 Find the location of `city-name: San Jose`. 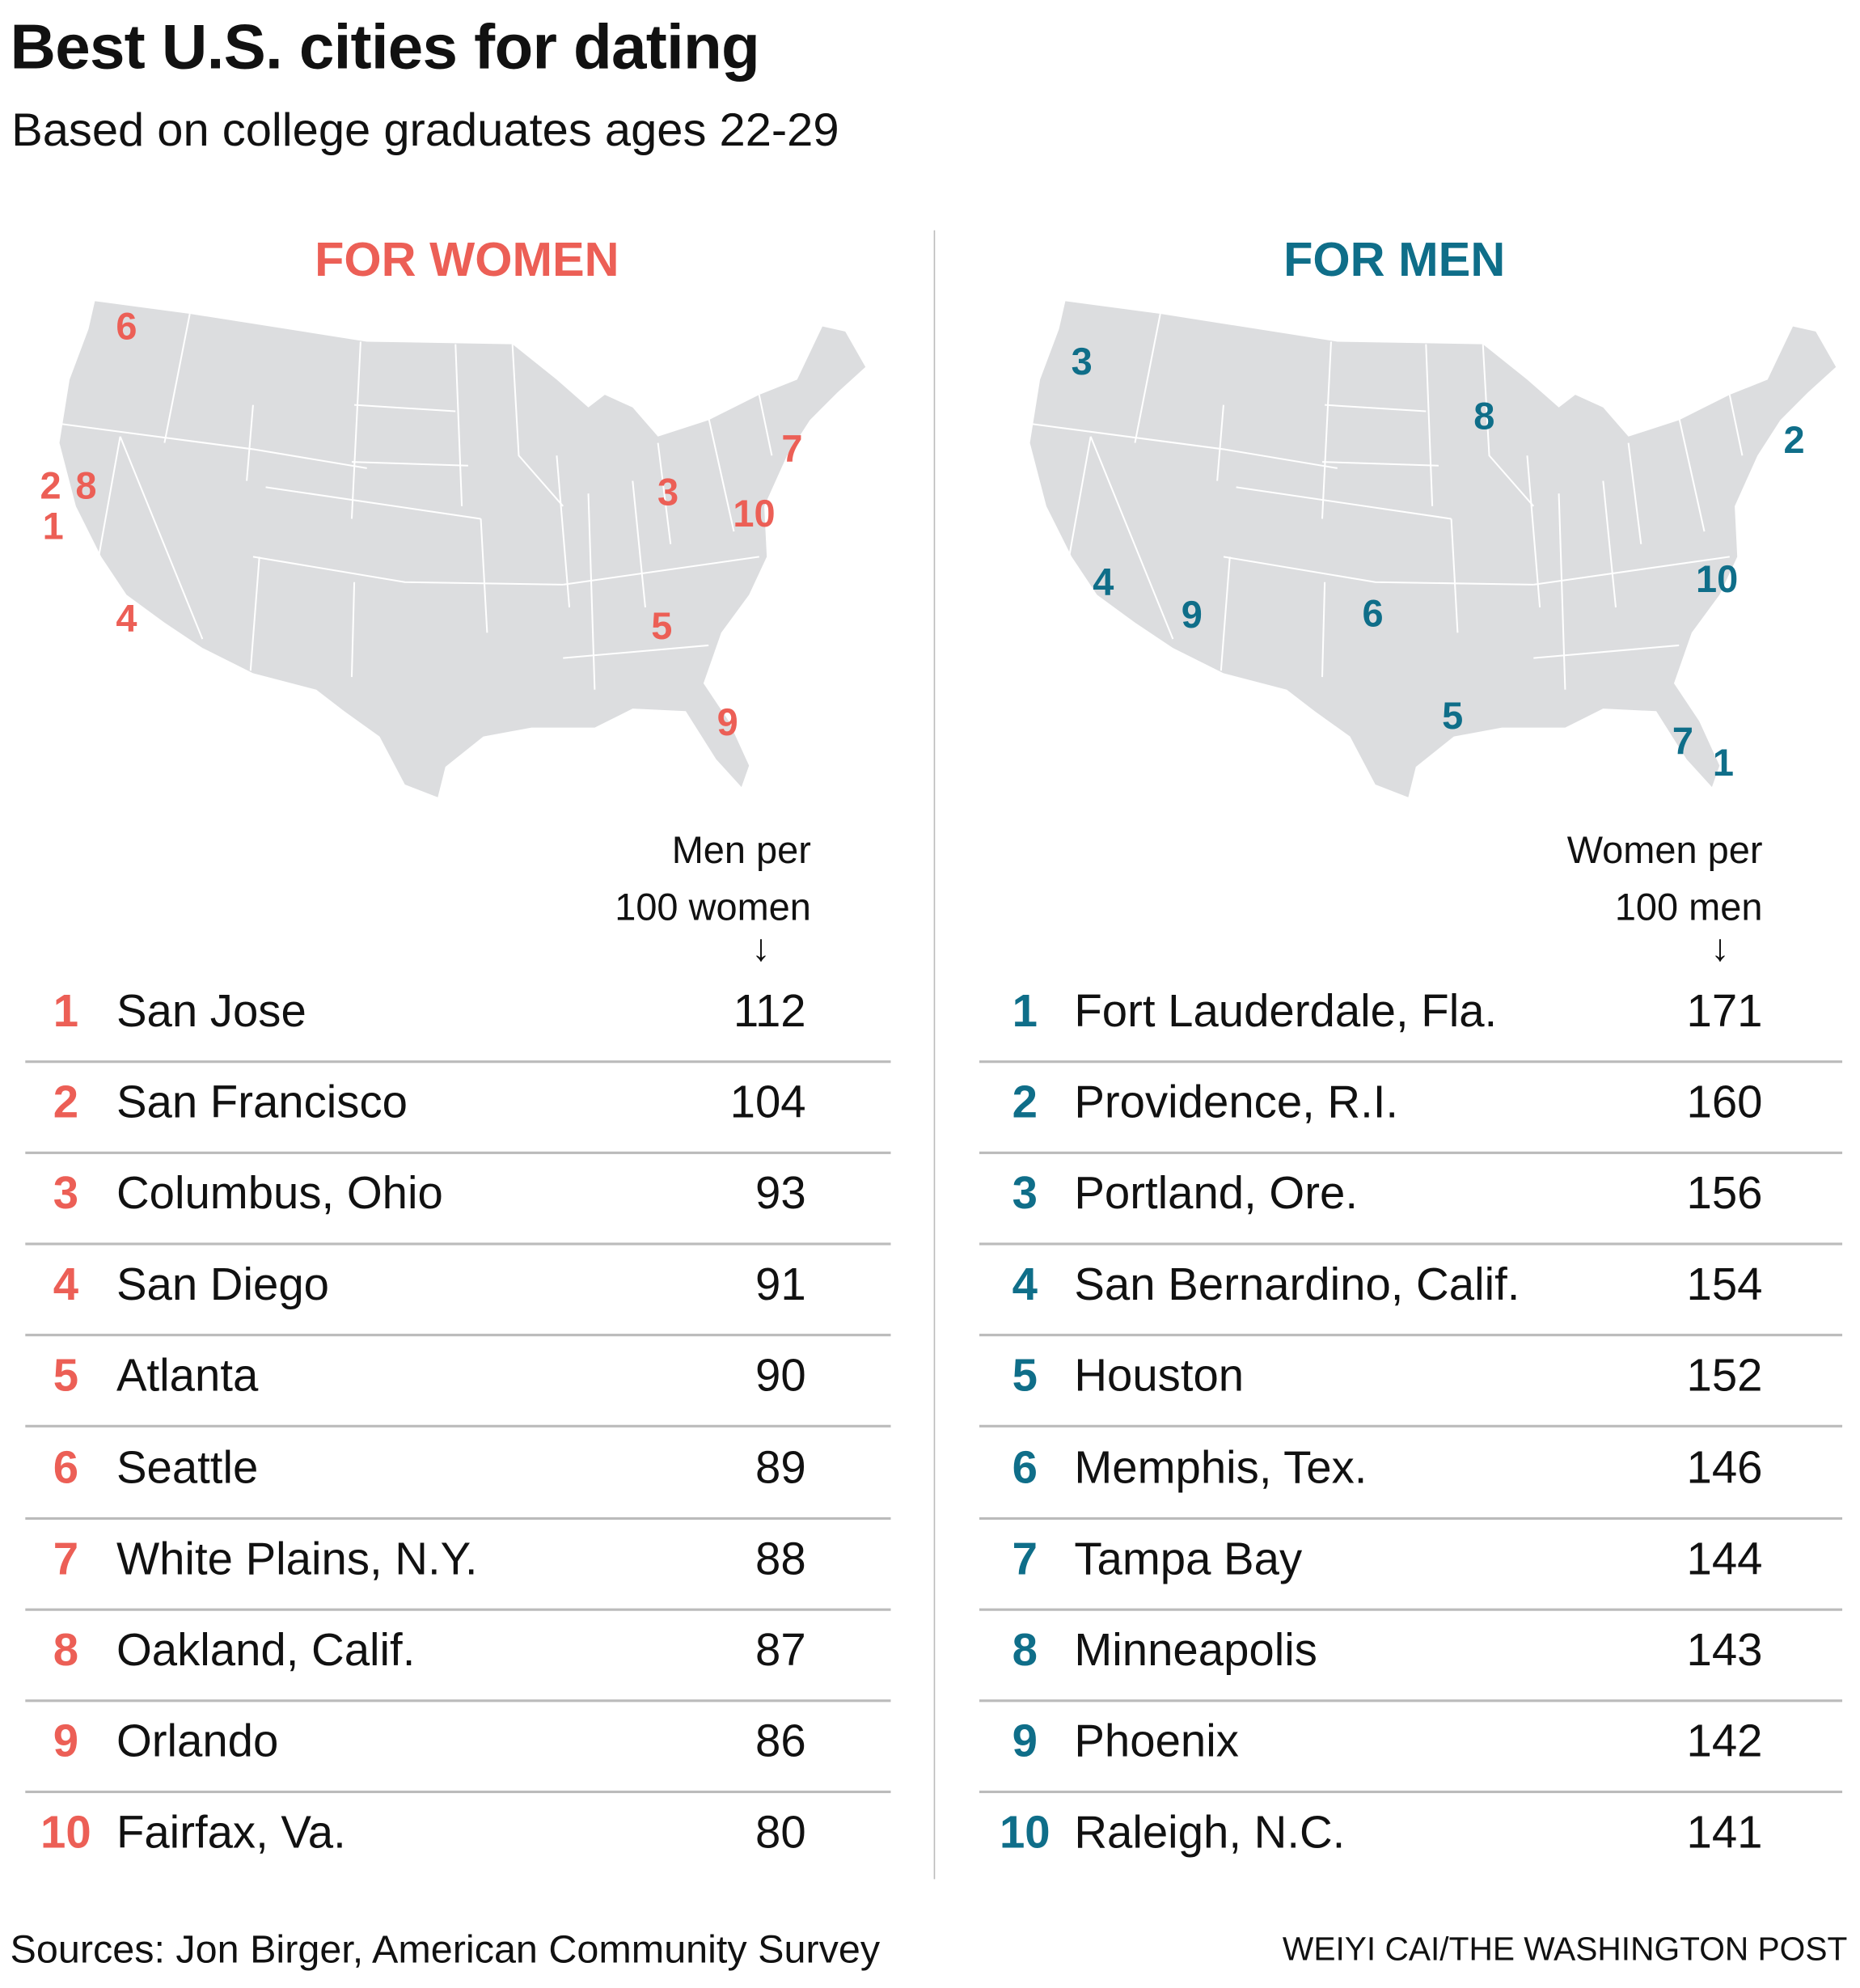

city-name: San Jose is located at coordinates (211, 1010).